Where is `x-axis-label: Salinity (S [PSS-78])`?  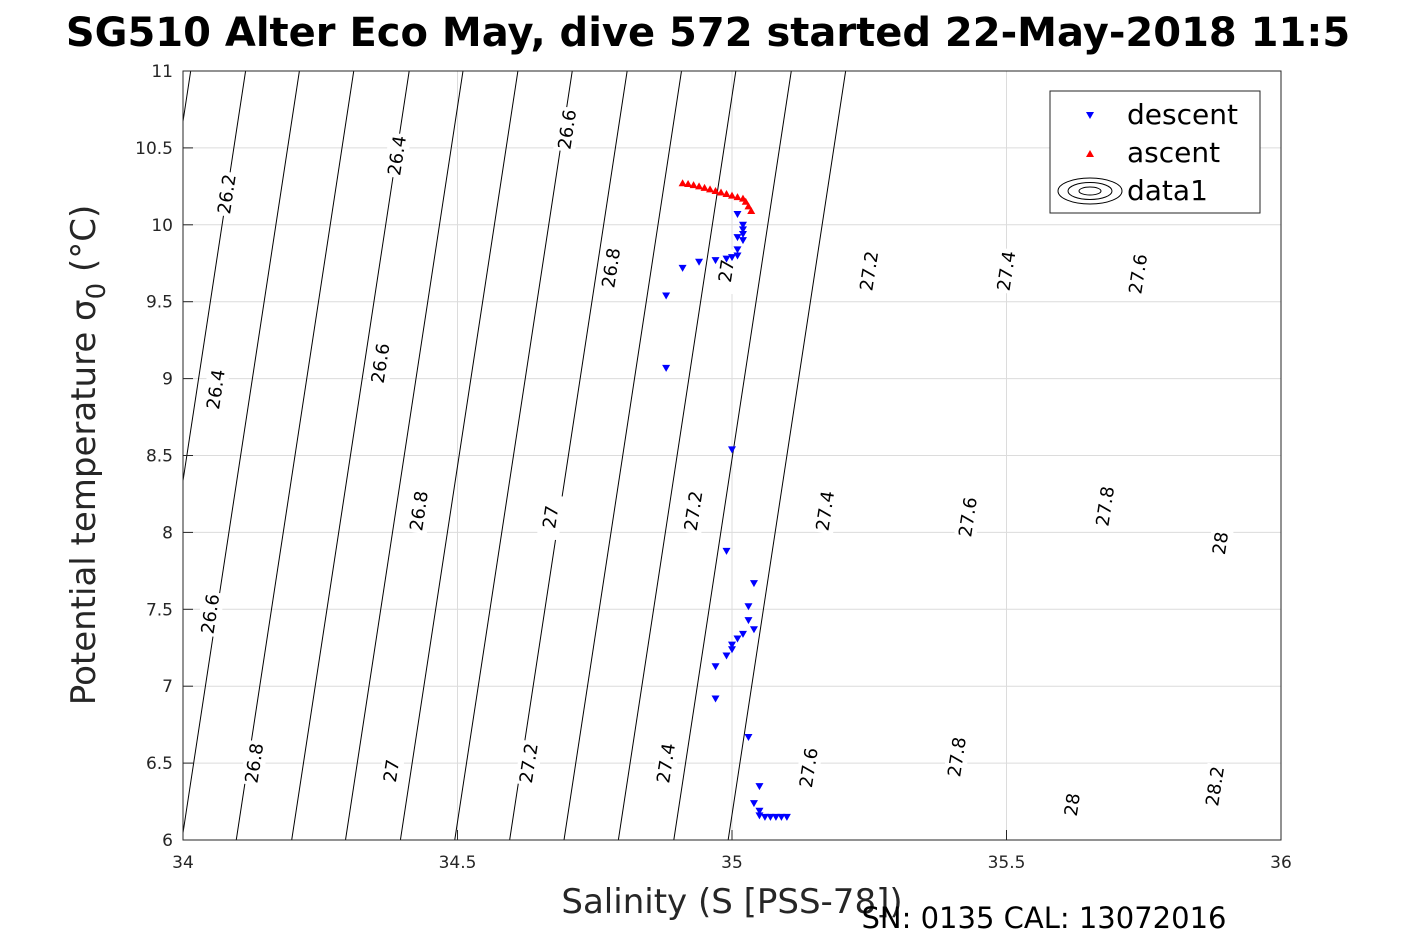 x-axis-label: Salinity (S [PSS-78]) is located at coordinates (731, 902).